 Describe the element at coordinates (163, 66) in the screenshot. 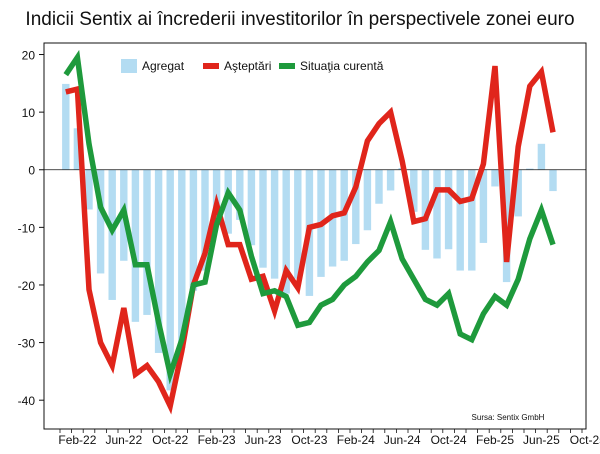

I see `legend-label: Agregat` at that location.